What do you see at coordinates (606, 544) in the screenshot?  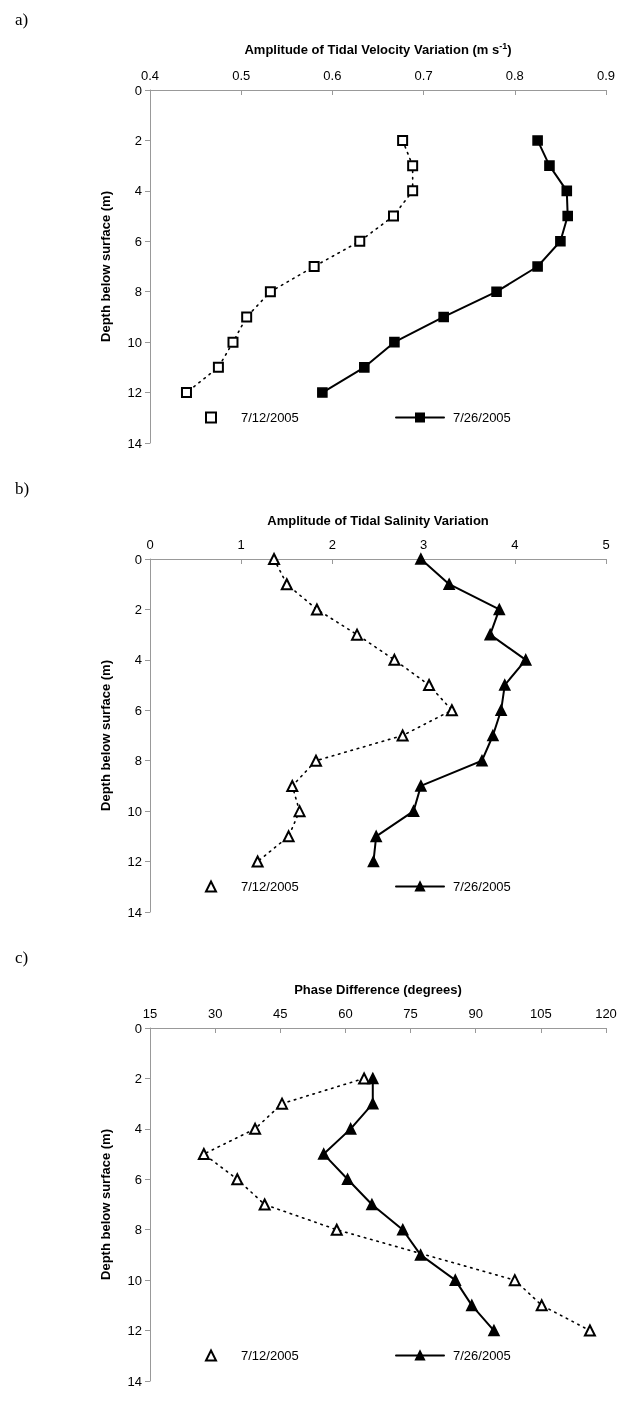 I see `x-tick-label: 5` at bounding box center [606, 544].